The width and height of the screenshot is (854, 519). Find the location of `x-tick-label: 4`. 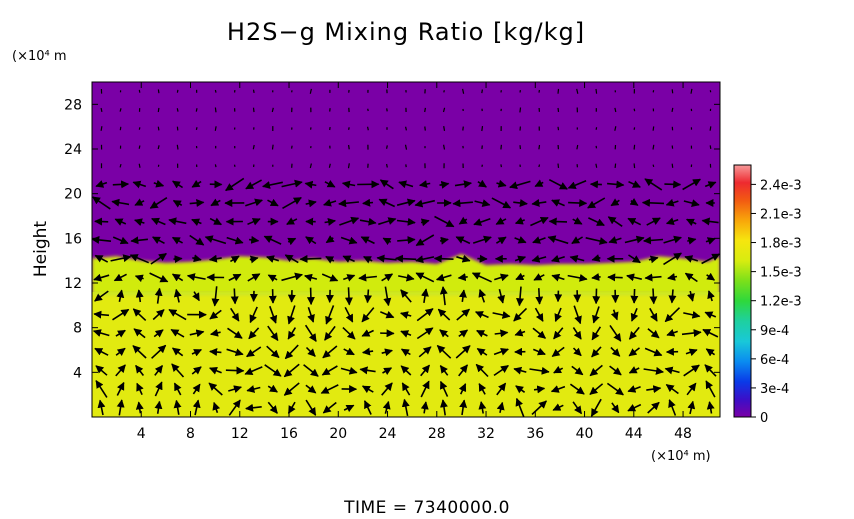

x-tick-label: 4 is located at coordinates (141, 434).